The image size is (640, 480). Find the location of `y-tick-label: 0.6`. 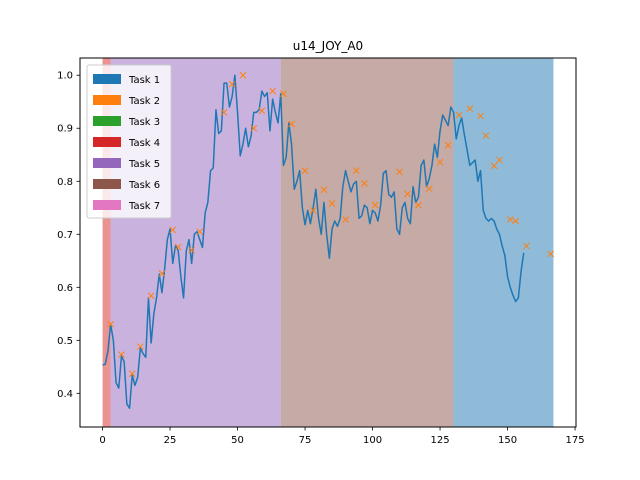

y-tick-label: 0.6 is located at coordinates (65, 288).